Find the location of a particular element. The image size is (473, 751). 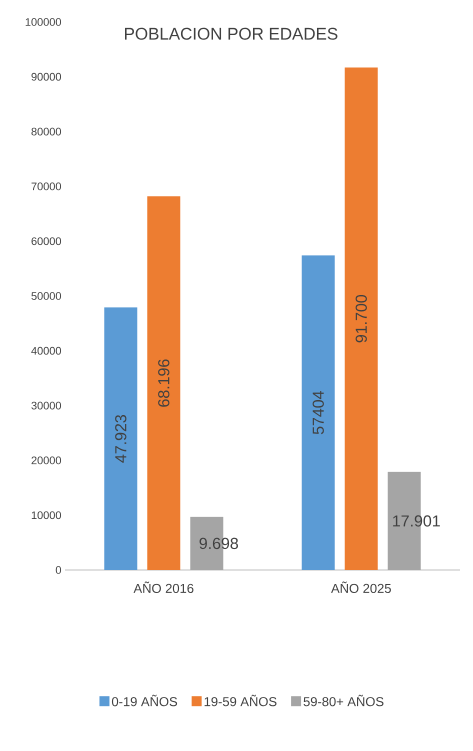

y-tick-label: 0 is located at coordinates (59, 570).